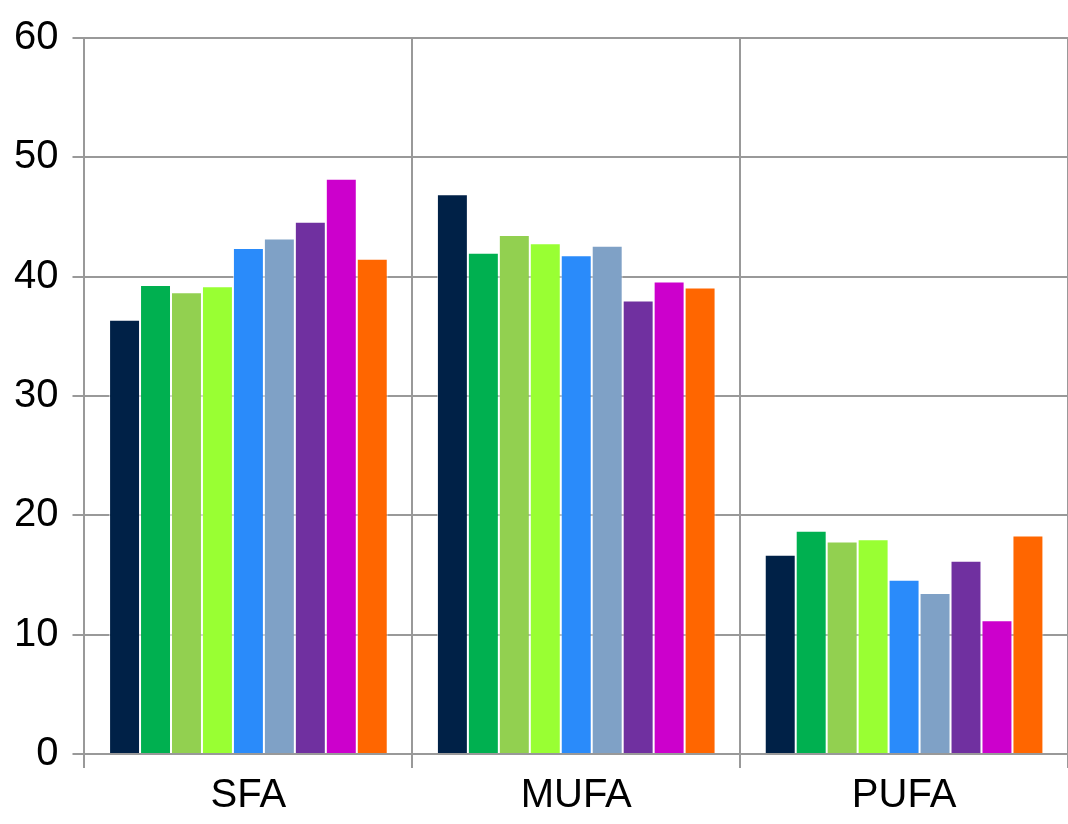  Describe the element at coordinates (36, 154) in the screenshot. I see `y-tick-label: 50` at that location.